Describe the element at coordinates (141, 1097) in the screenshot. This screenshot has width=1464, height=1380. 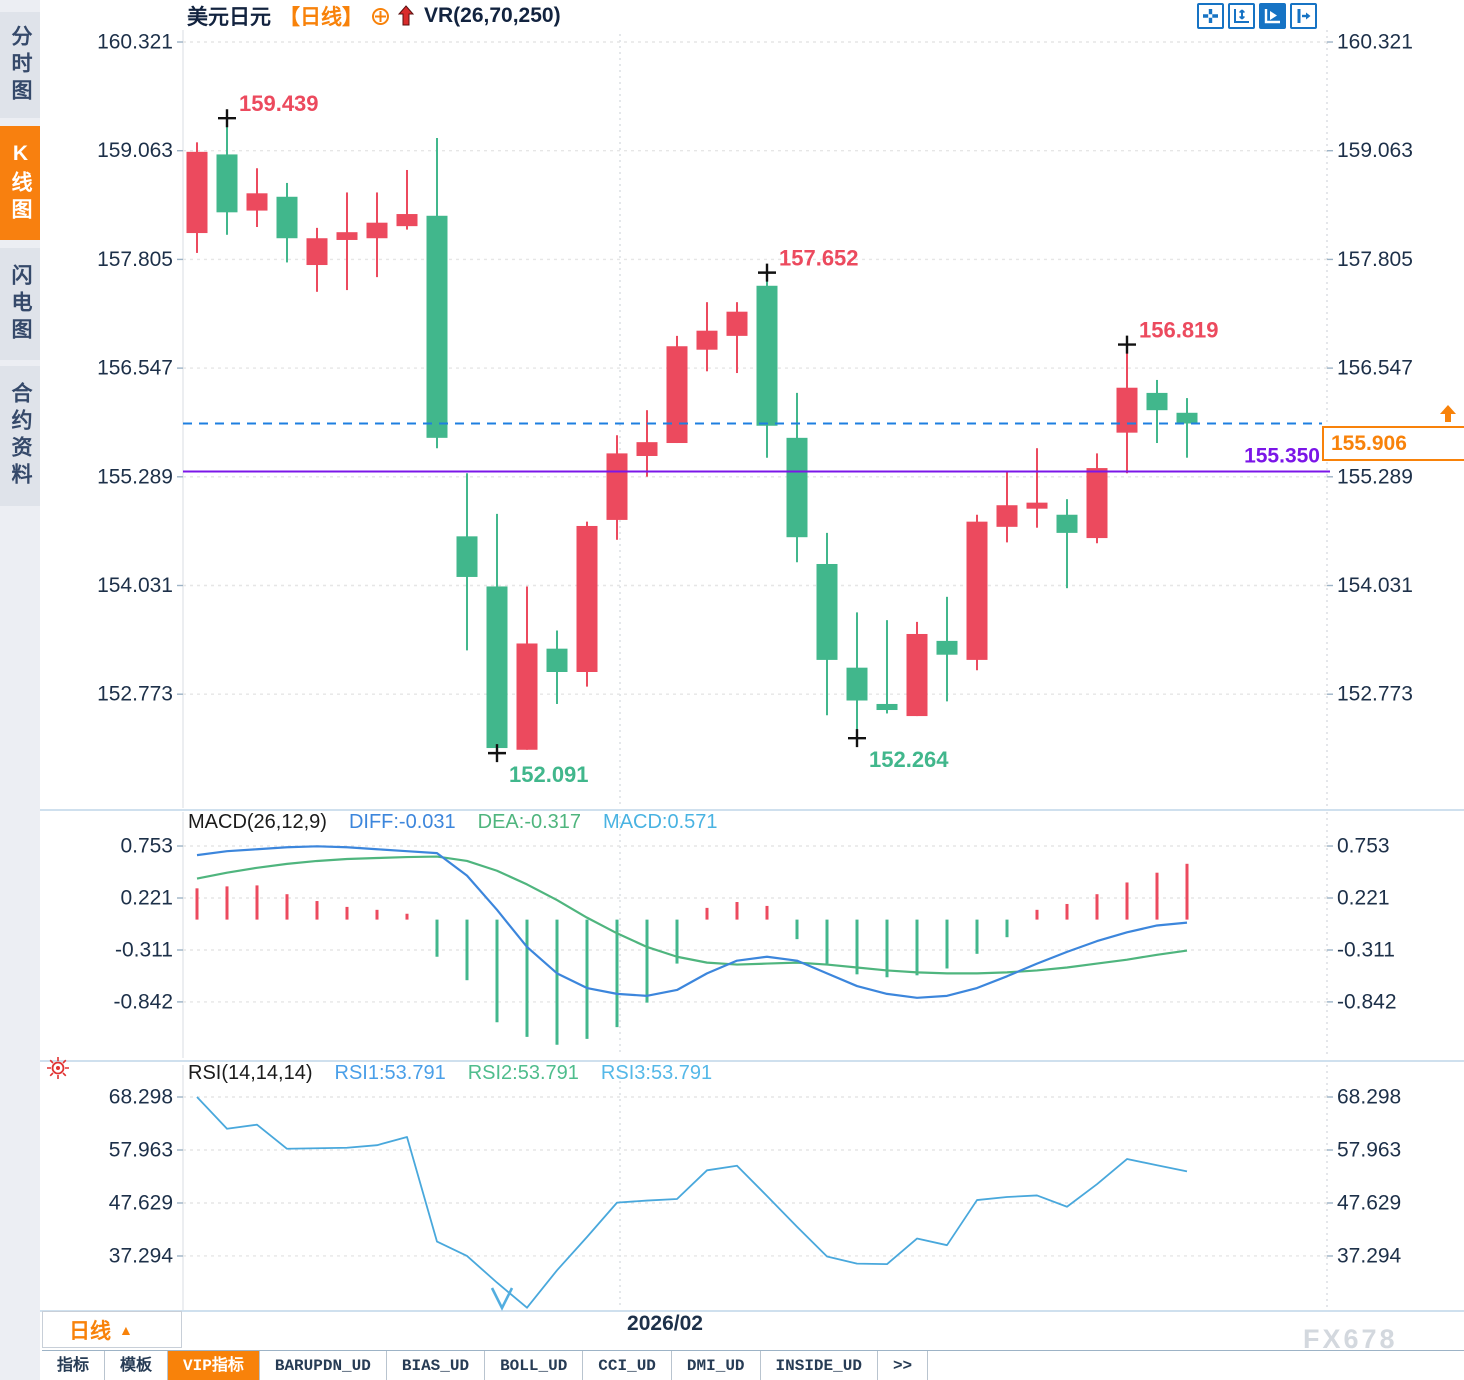
I see `y-axis-label-left: 68.298` at that location.